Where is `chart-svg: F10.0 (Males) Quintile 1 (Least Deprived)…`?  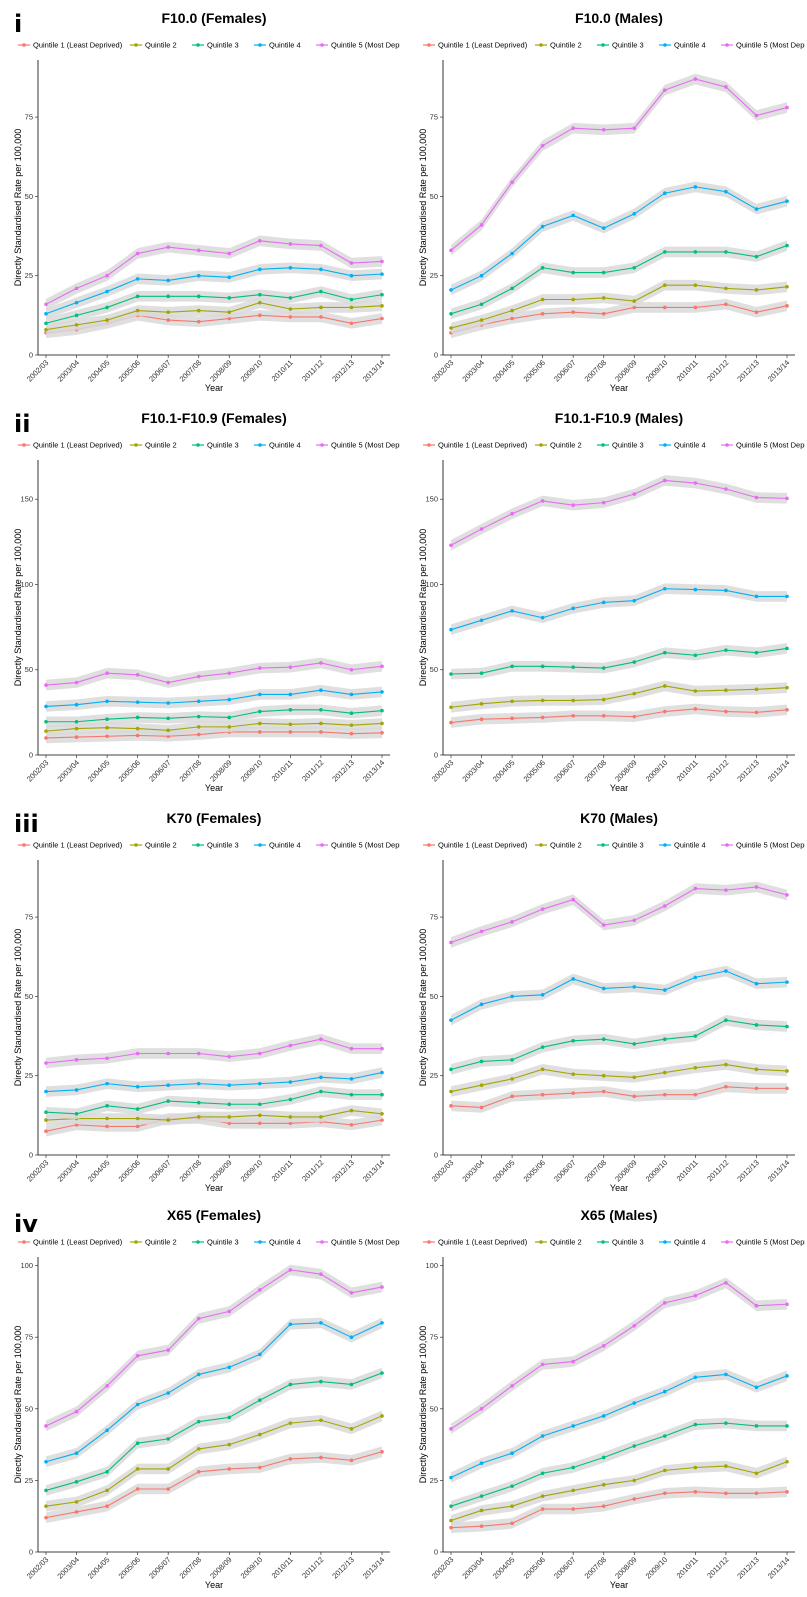 chart-svg: F10.0 (Males) Quintile 1 (Least Deprived)… is located at coordinates (611, 201).